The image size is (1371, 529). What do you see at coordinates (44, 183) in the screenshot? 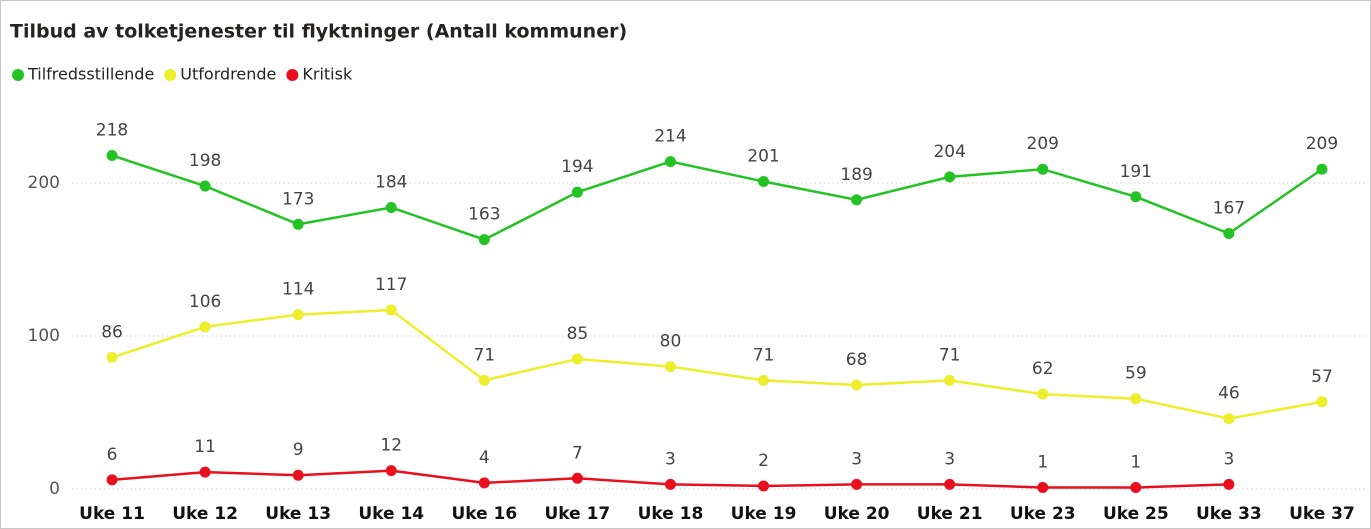
I see `y-tick-label: 200` at bounding box center [44, 183].